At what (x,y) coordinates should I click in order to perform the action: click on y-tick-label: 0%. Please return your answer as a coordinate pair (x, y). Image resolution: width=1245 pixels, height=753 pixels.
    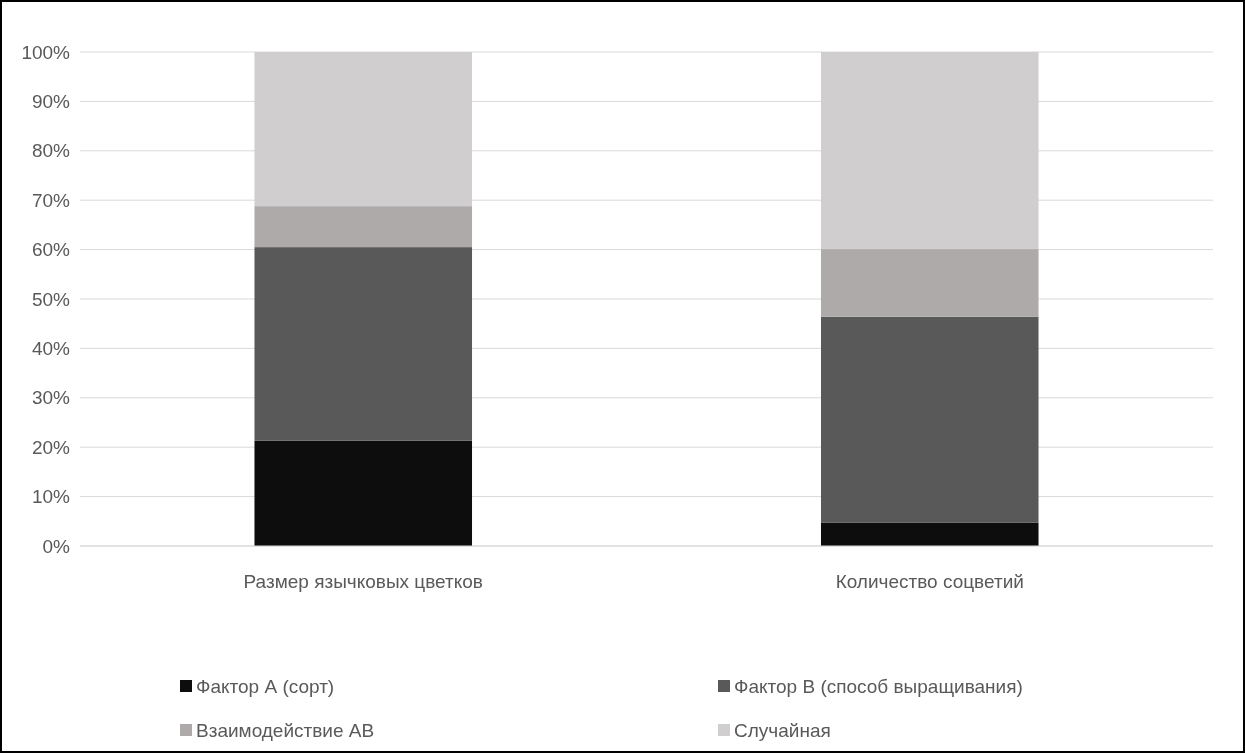
    Looking at the image, I should click on (56, 546).